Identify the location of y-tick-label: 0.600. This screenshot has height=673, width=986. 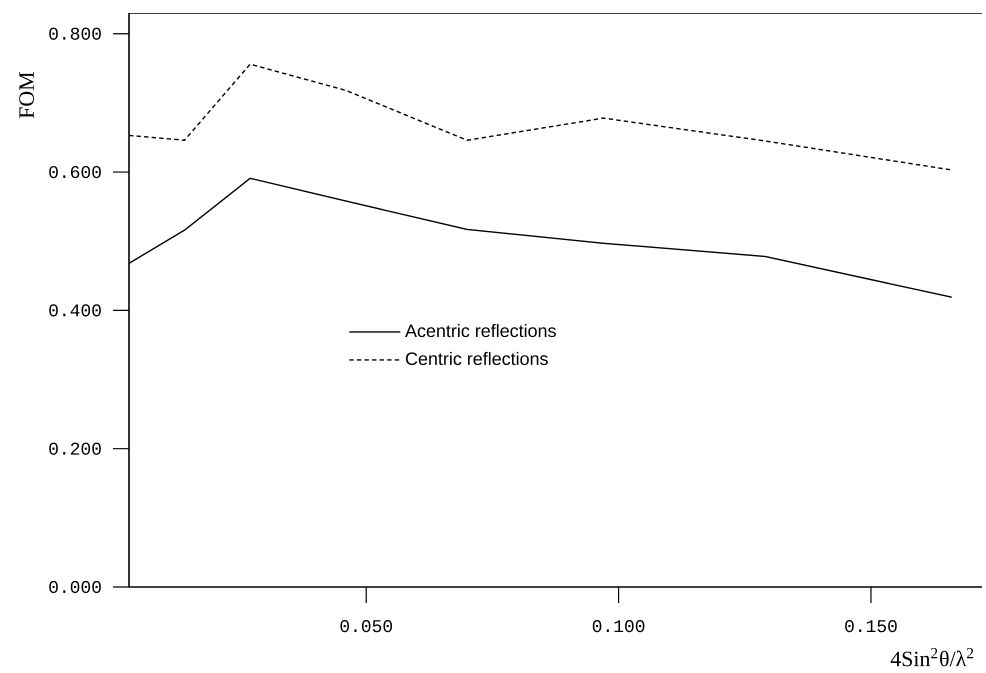
(75, 172).